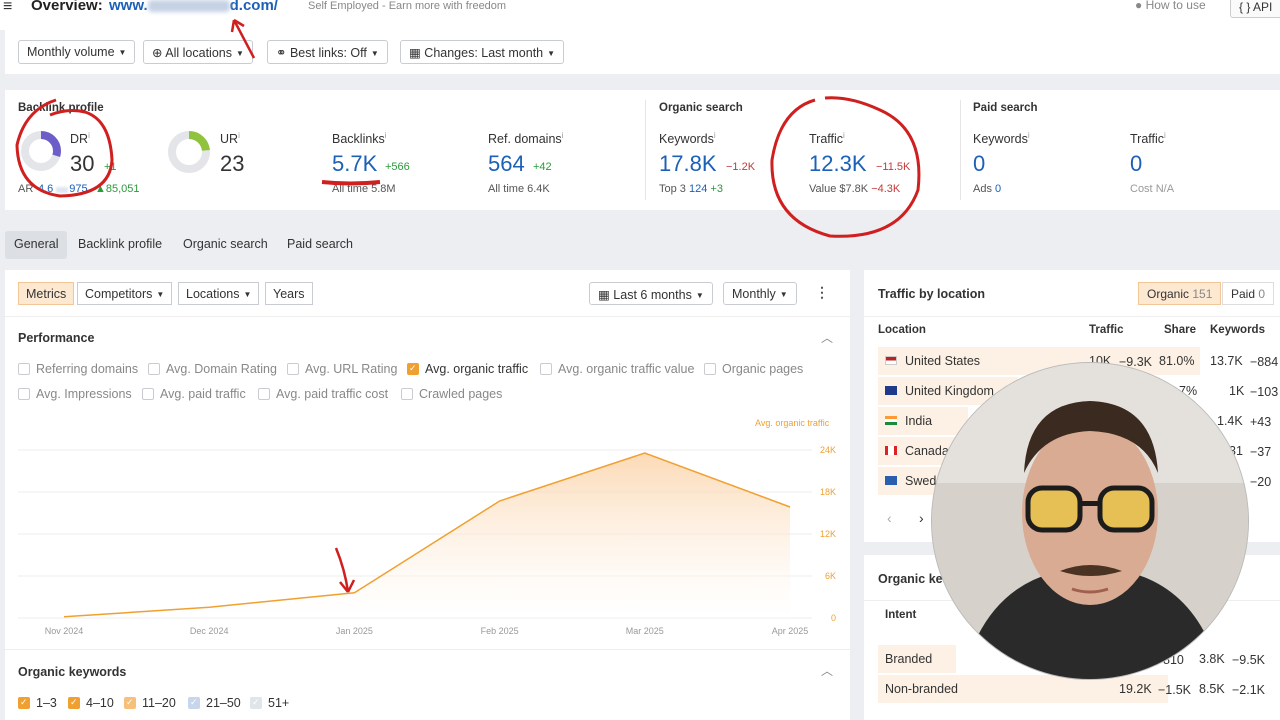 Image resolution: width=1280 pixels, height=720 pixels. Describe the element at coordinates (289, 293) in the screenshot. I see `segment-years: Years` at that location.